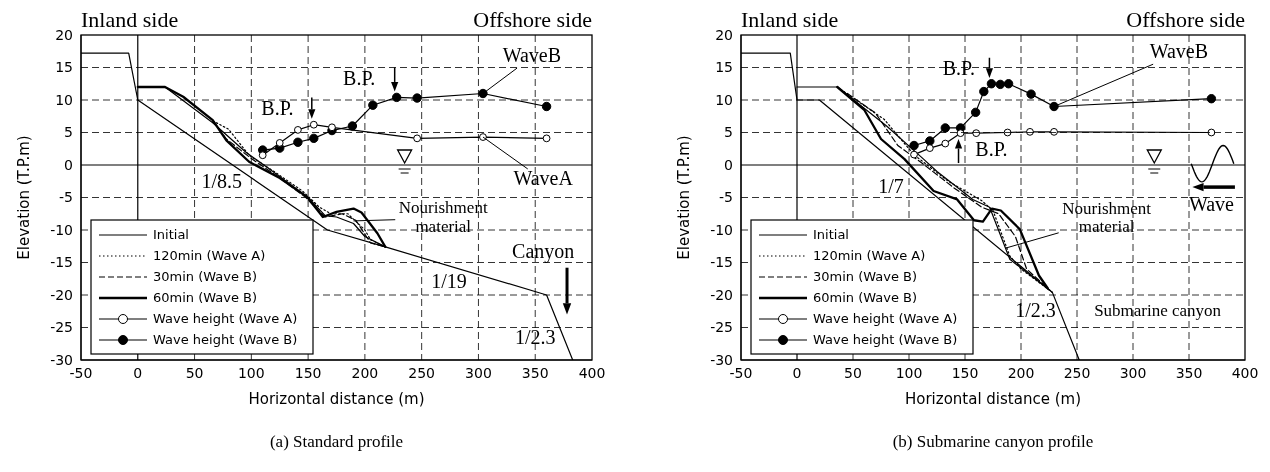 Image resolution: width=1270 pixels, height=472 pixels. I want to click on annotation: Canyon, so click(543, 251).